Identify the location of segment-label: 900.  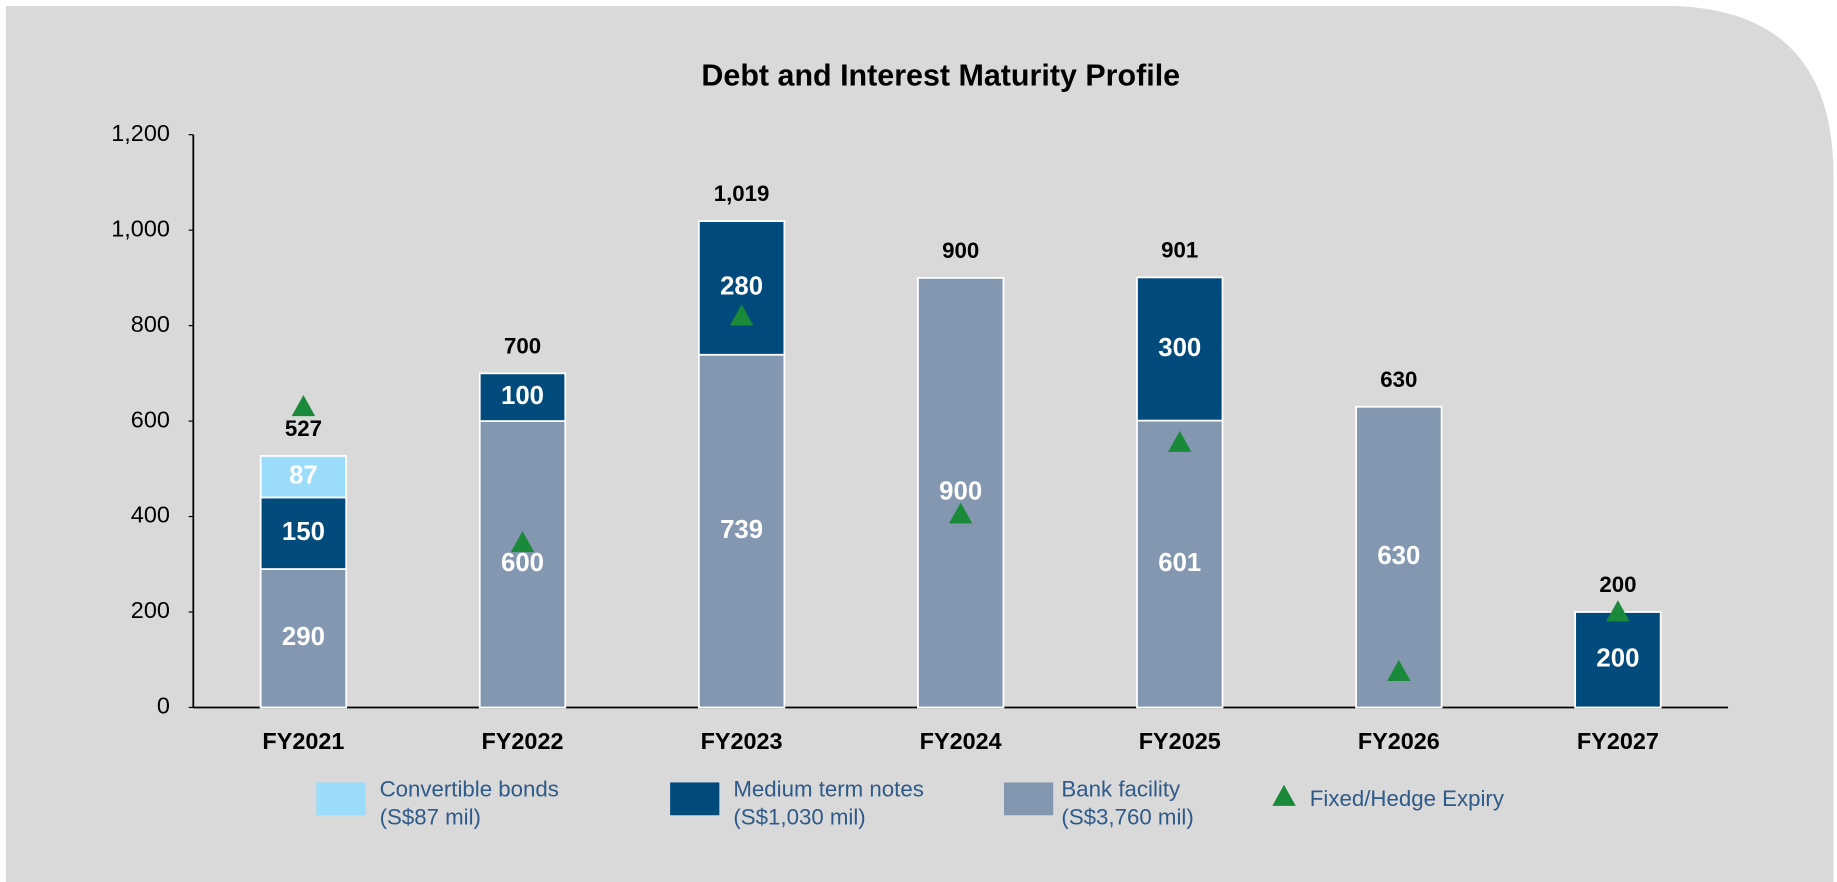
(960, 491).